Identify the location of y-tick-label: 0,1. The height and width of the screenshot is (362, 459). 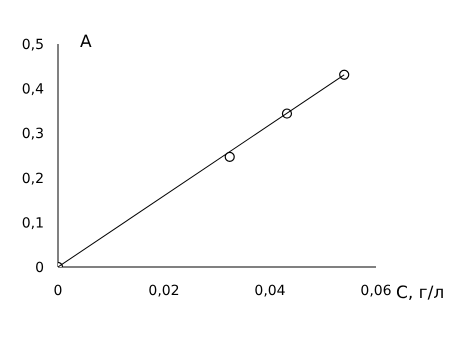
(33, 223).